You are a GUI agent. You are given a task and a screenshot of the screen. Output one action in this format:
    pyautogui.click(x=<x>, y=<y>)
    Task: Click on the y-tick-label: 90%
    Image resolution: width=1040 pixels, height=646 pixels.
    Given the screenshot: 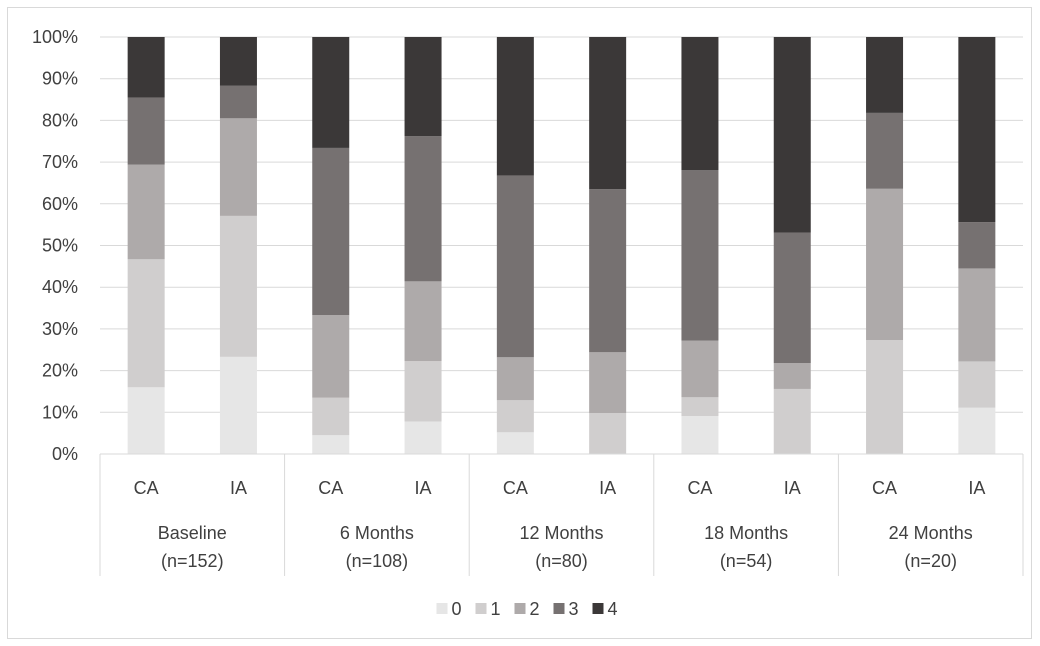 What is the action you would take?
    pyautogui.click(x=60, y=79)
    